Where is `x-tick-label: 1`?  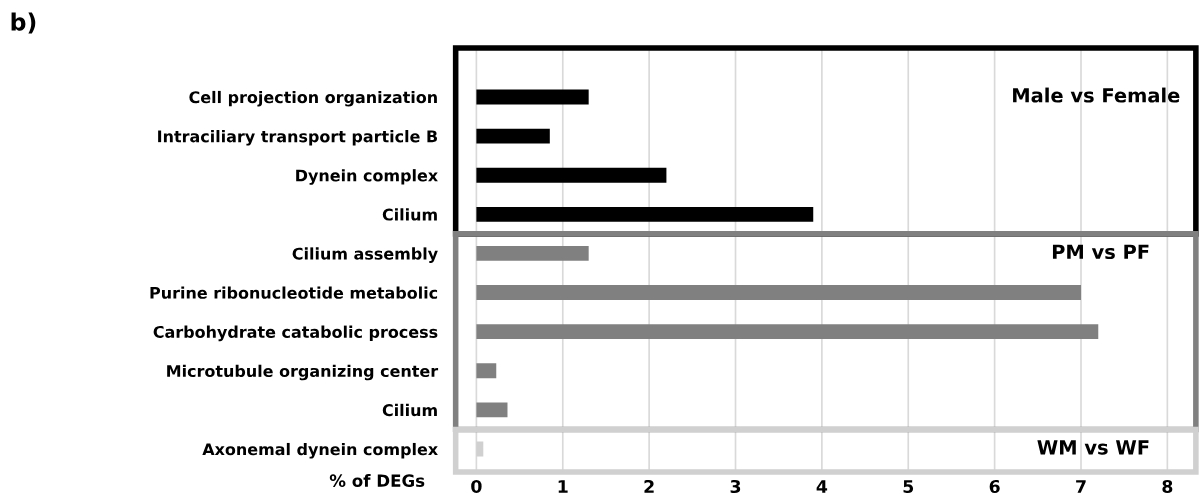 x-tick-label: 1 is located at coordinates (563, 486).